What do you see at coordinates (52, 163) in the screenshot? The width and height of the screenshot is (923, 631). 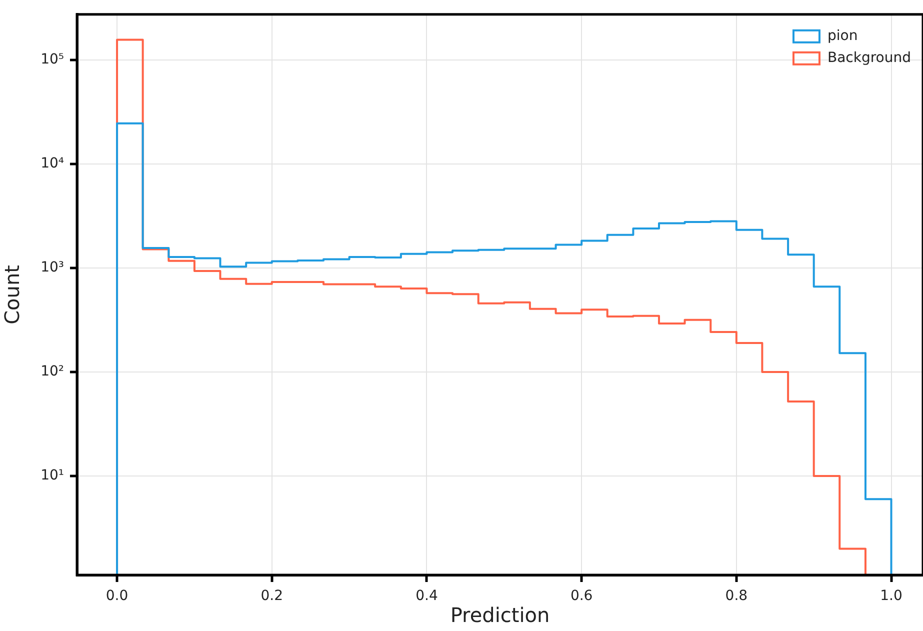 I see `y-tick-label: 10⁴` at bounding box center [52, 163].